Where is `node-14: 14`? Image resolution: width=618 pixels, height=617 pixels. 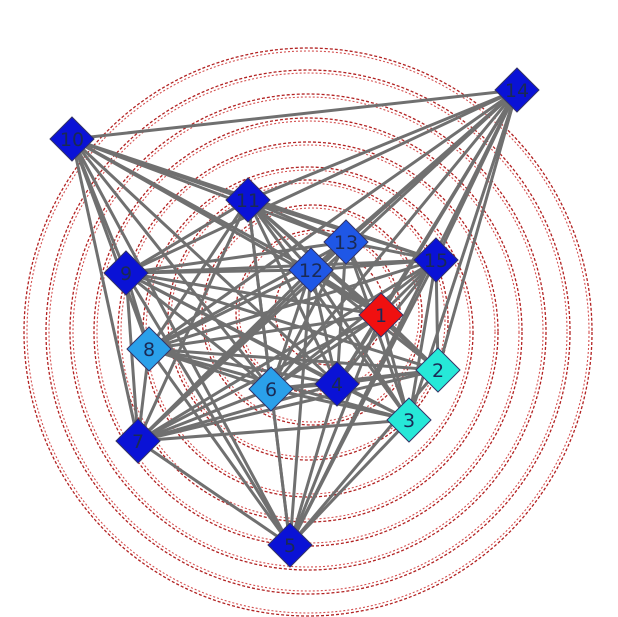
node-14: 14 is located at coordinates (517, 90).